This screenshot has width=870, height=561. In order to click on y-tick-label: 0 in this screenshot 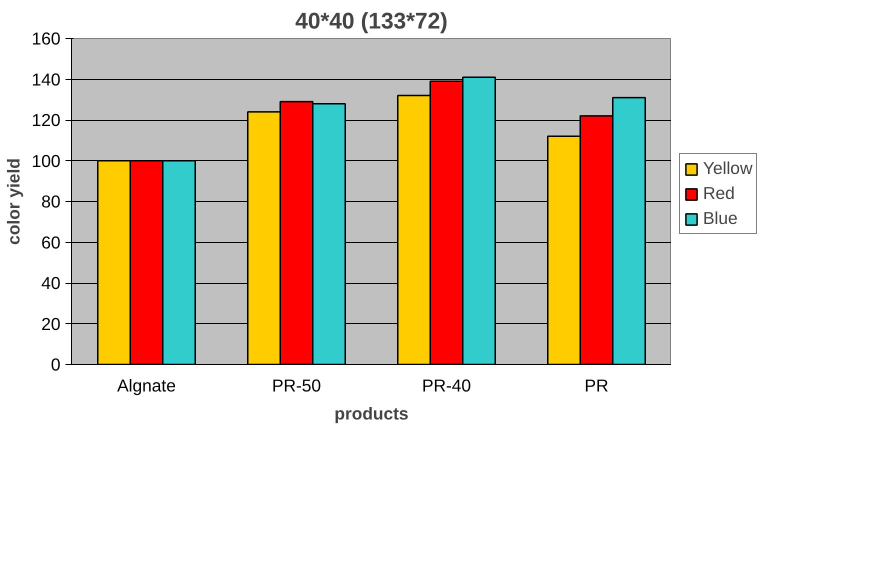, I will do `click(55, 364)`.